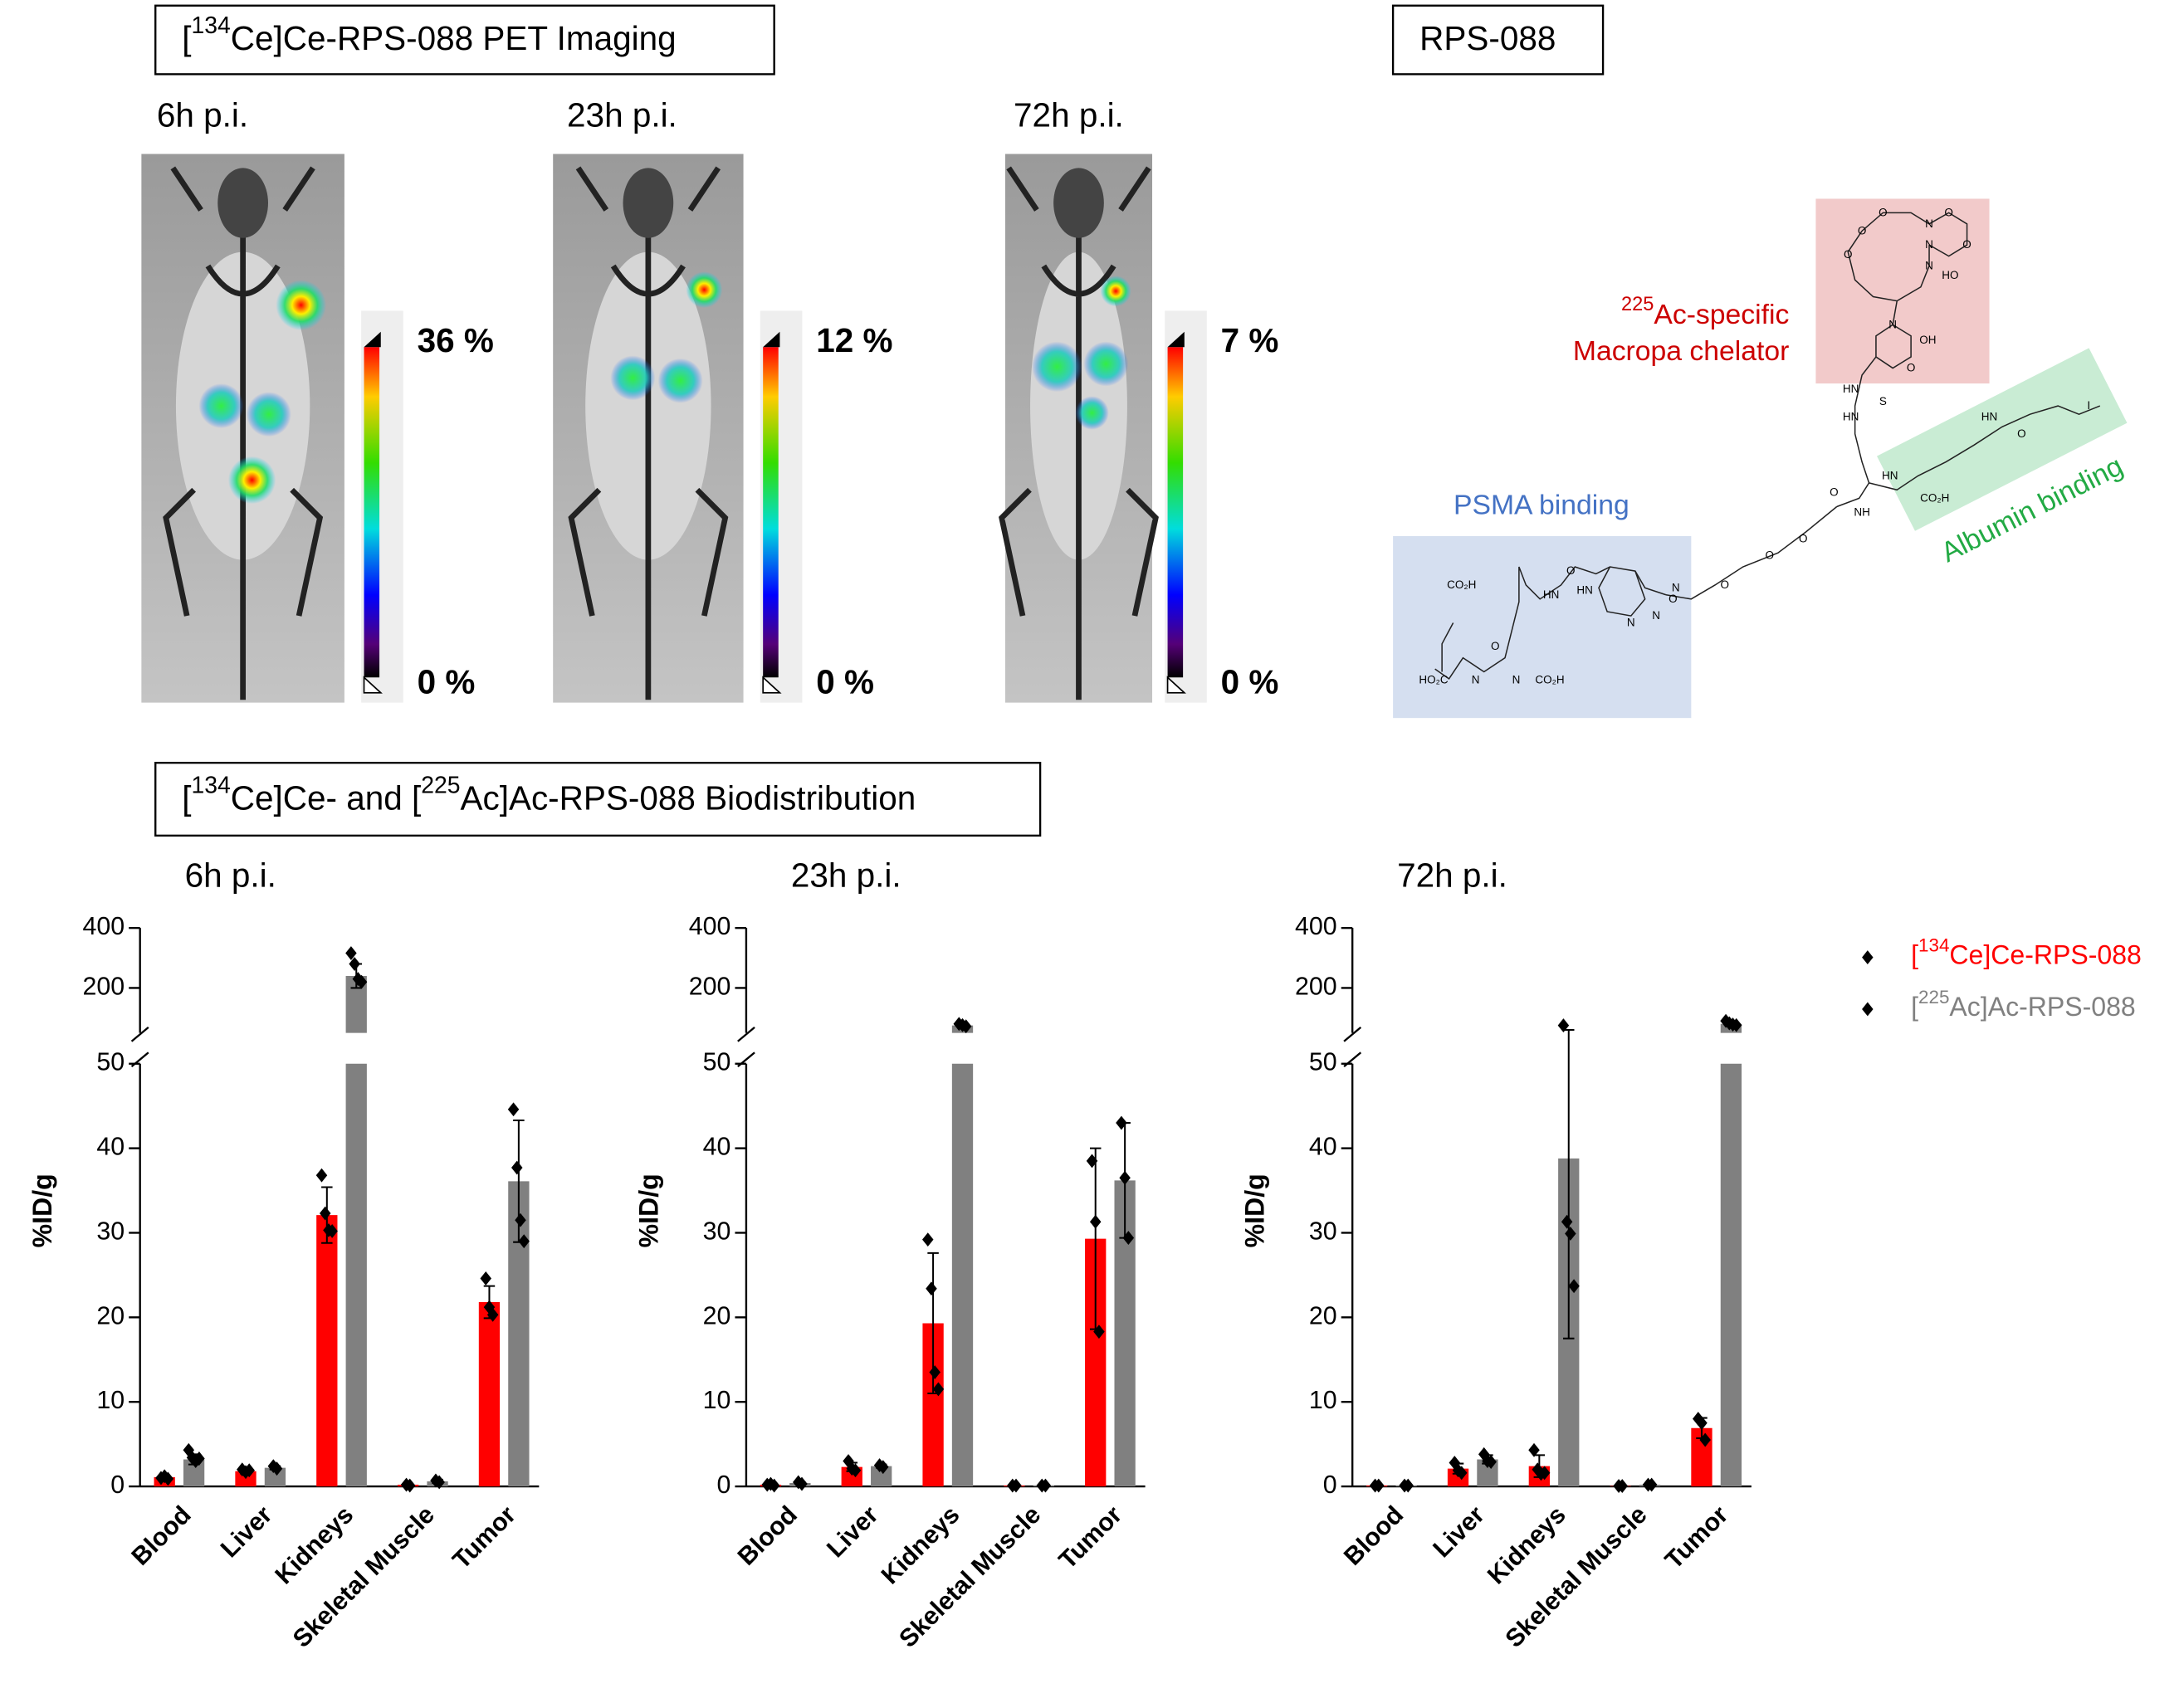 The height and width of the screenshot is (1693, 2184). Describe the element at coordinates (429, 34) in the screenshot. I see `imaging-title: [134Ce]Ce-RPS-088 PET Imaging` at that location.